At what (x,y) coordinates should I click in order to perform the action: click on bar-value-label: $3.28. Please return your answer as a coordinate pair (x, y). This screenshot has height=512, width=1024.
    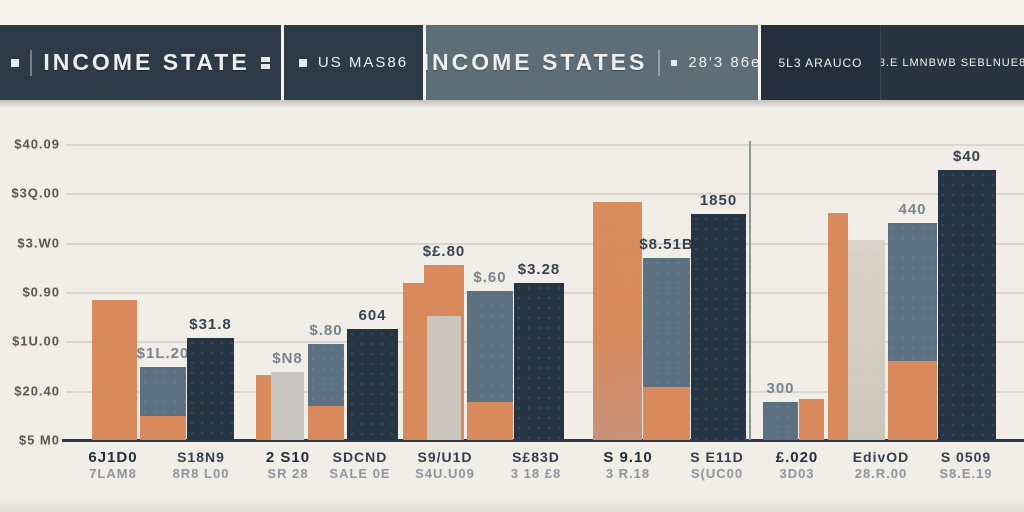
    Looking at the image, I should click on (539, 269).